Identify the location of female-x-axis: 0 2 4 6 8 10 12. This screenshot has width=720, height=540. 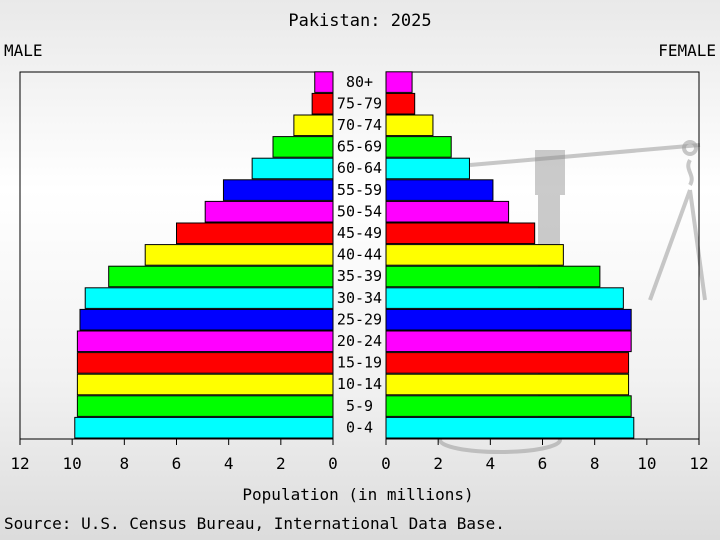
(545, 456).